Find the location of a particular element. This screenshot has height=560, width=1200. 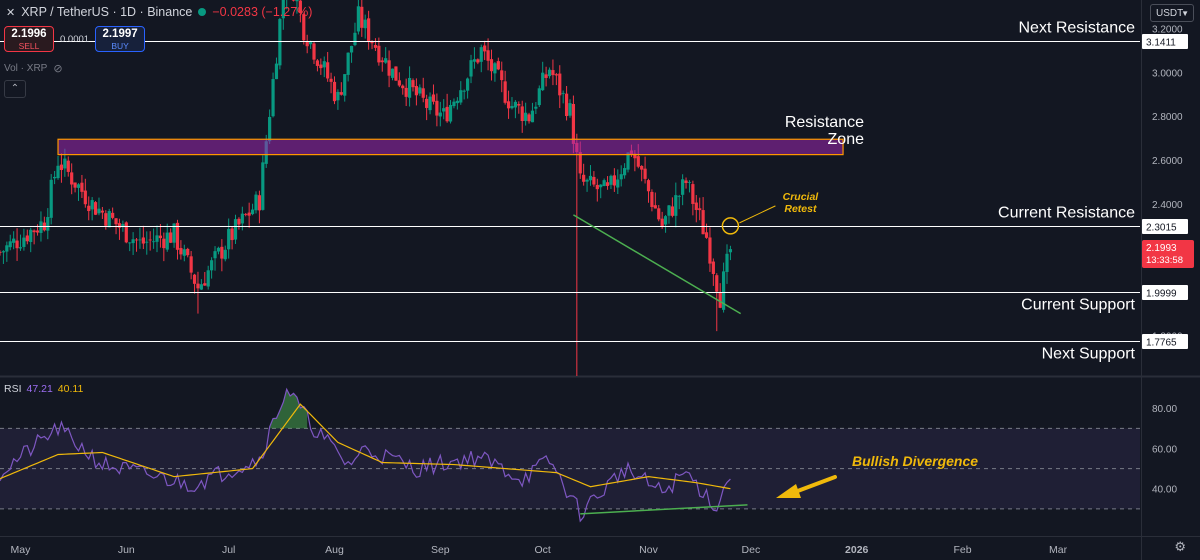

level-label: Current Support is located at coordinates (1078, 305).